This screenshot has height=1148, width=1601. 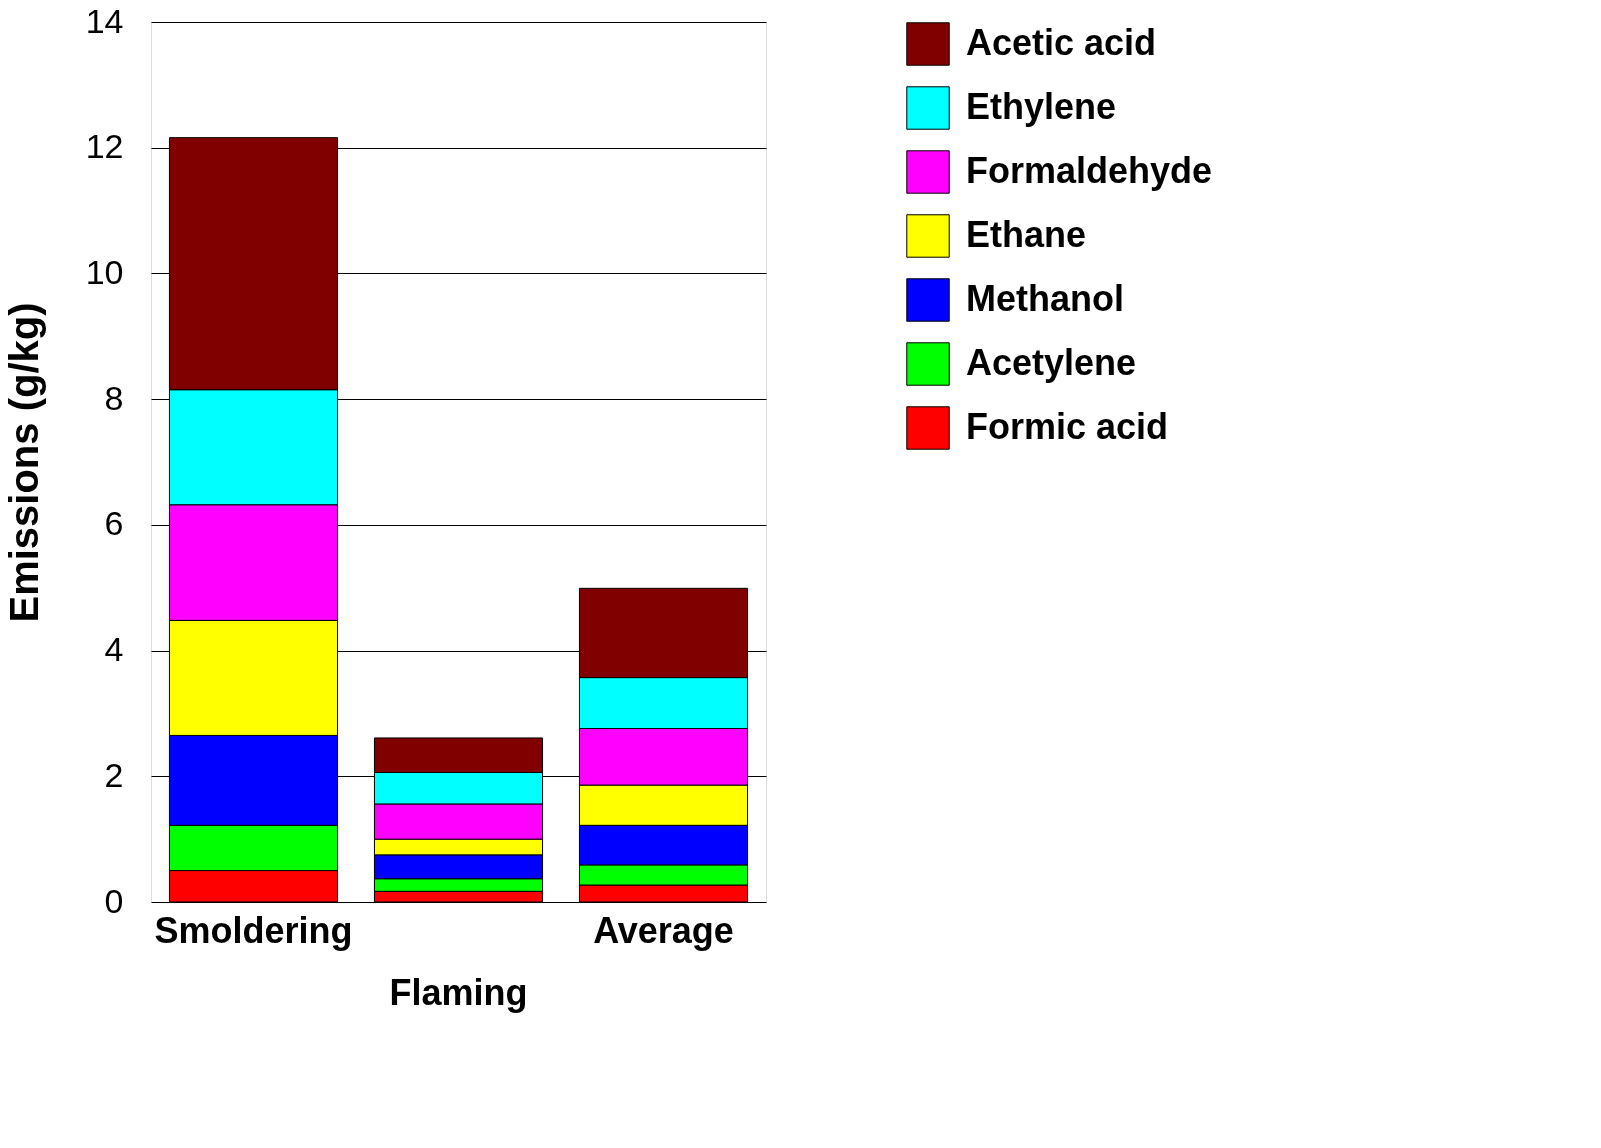 I want to click on y-tick-label: 0, so click(x=114, y=900).